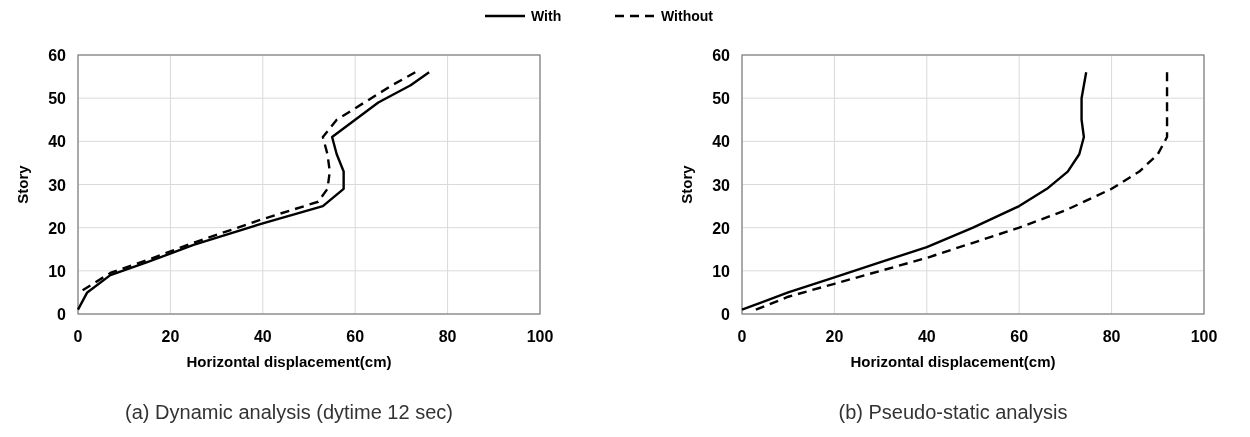  Describe the element at coordinates (687, 16) in the screenshot. I see `legend-label: Without` at that location.